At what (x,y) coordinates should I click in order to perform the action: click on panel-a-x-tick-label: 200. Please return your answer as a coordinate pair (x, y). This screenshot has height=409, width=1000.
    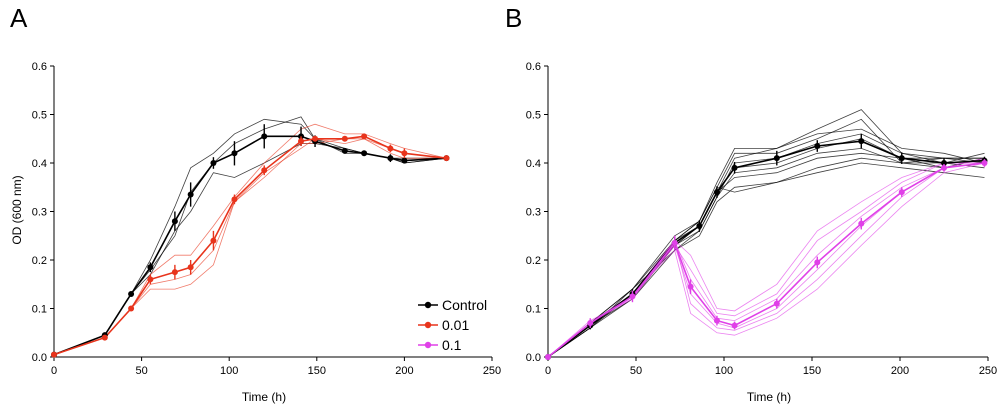
    Looking at the image, I should click on (404, 371).